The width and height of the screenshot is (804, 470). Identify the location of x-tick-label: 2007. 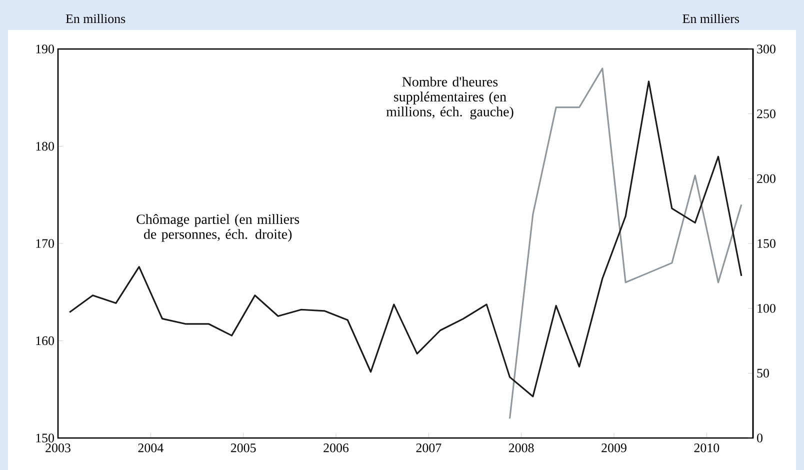
(429, 448).